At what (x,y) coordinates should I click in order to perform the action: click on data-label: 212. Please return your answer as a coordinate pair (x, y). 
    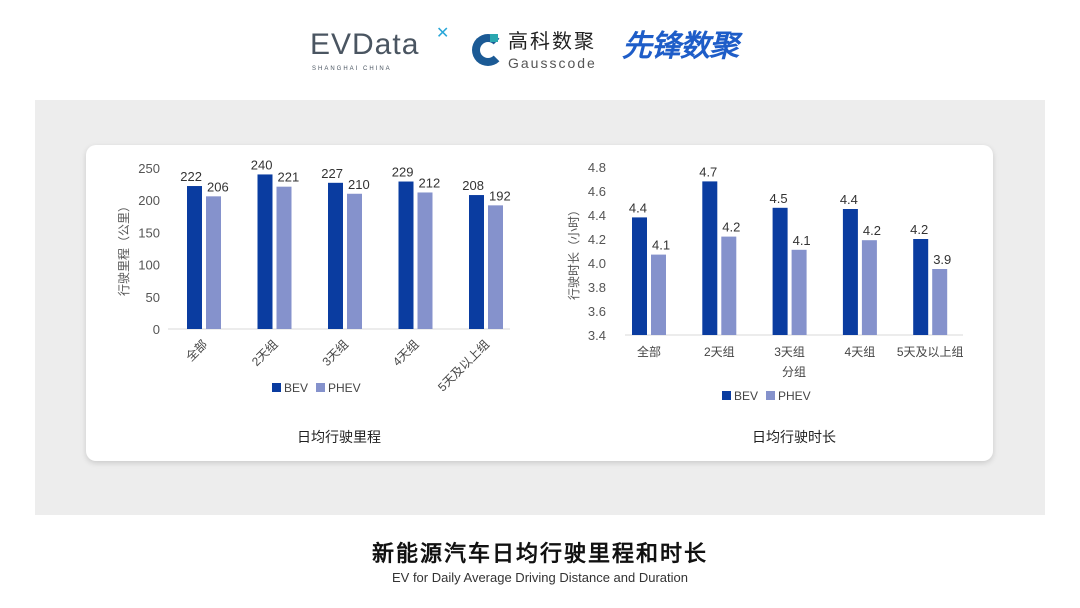
    Looking at the image, I should click on (430, 182).